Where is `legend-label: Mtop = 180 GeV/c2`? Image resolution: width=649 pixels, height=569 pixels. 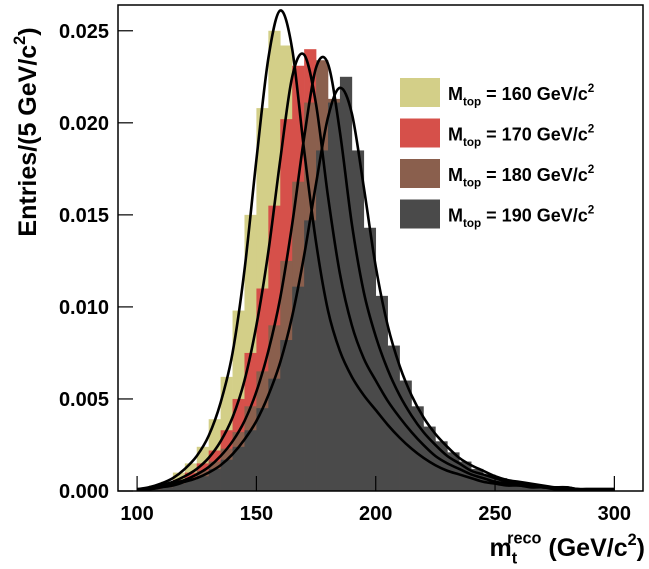
legend-label: Mtop = 180 GeV/c2 is located at coordinates (521, 176).